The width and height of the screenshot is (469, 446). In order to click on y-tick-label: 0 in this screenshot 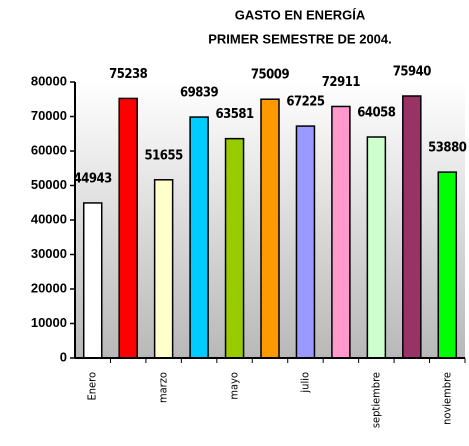, I will do `click(63, 356)`.